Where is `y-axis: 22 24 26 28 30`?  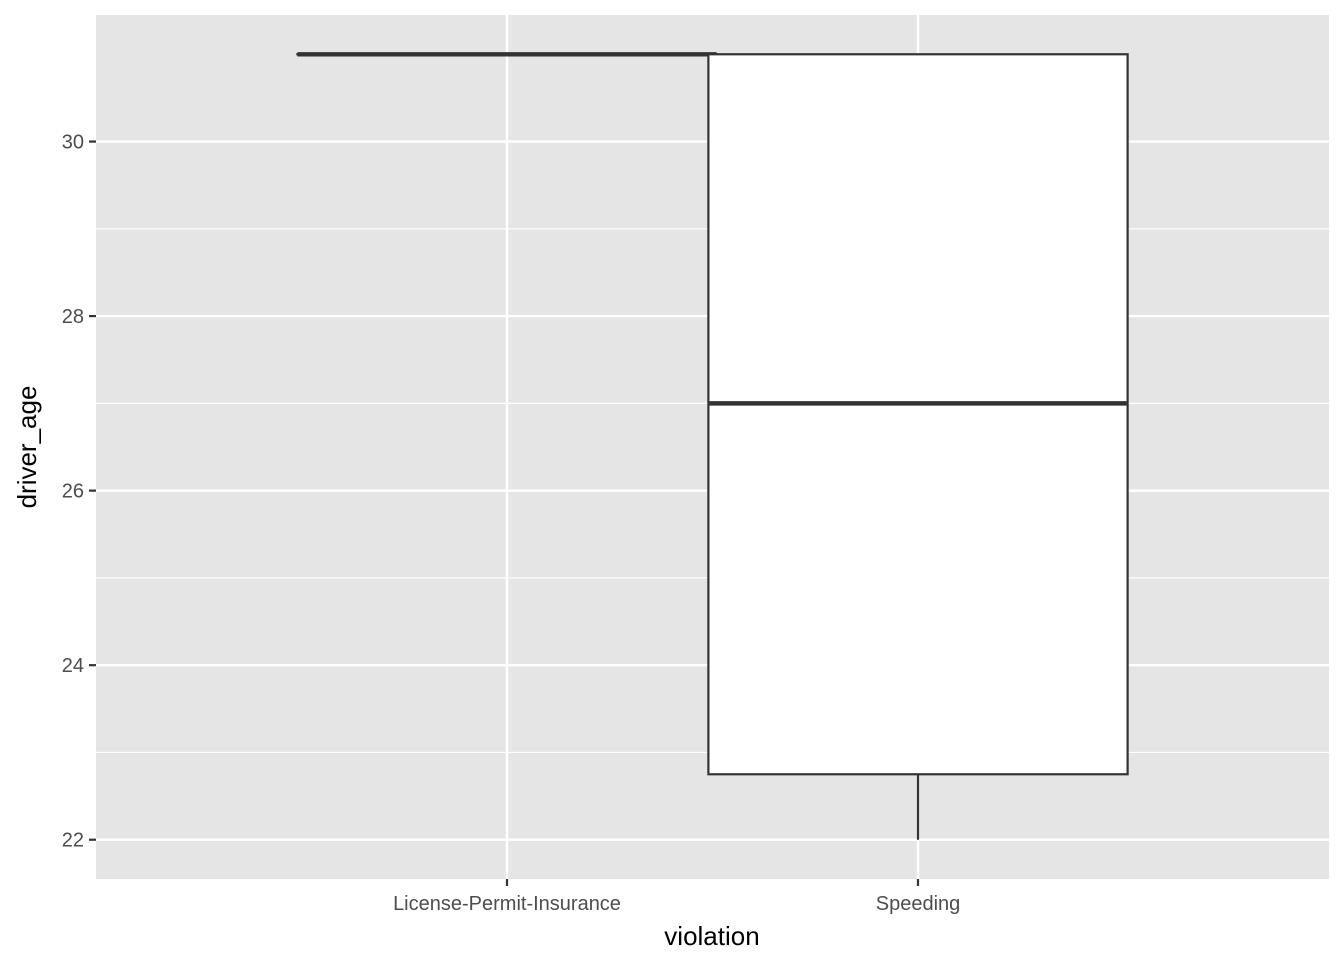 y-axis: 22 24 26 28 30 is located at coordinates (79, 492).